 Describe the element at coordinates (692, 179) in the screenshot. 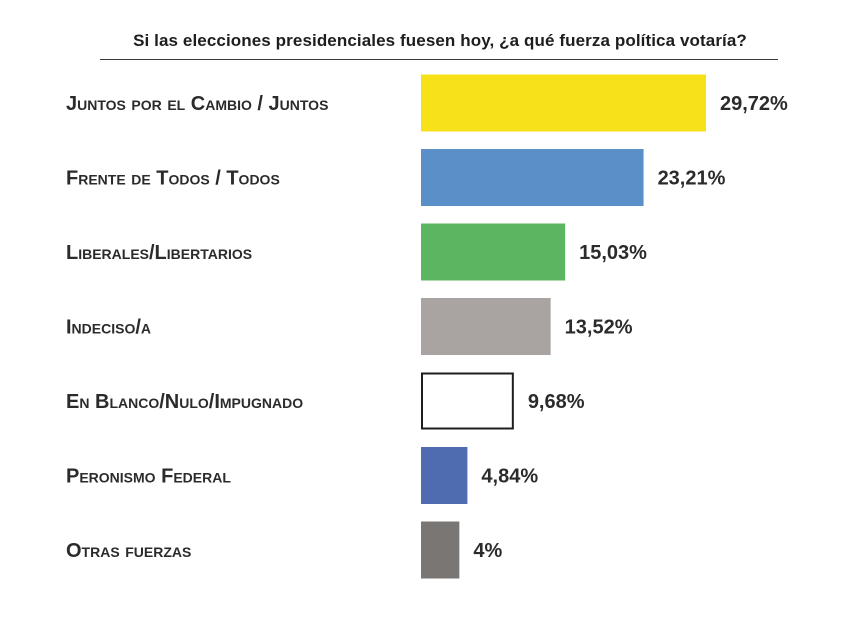

I see `value-label-frente-de-todos-todos: 23,21%` at that location.